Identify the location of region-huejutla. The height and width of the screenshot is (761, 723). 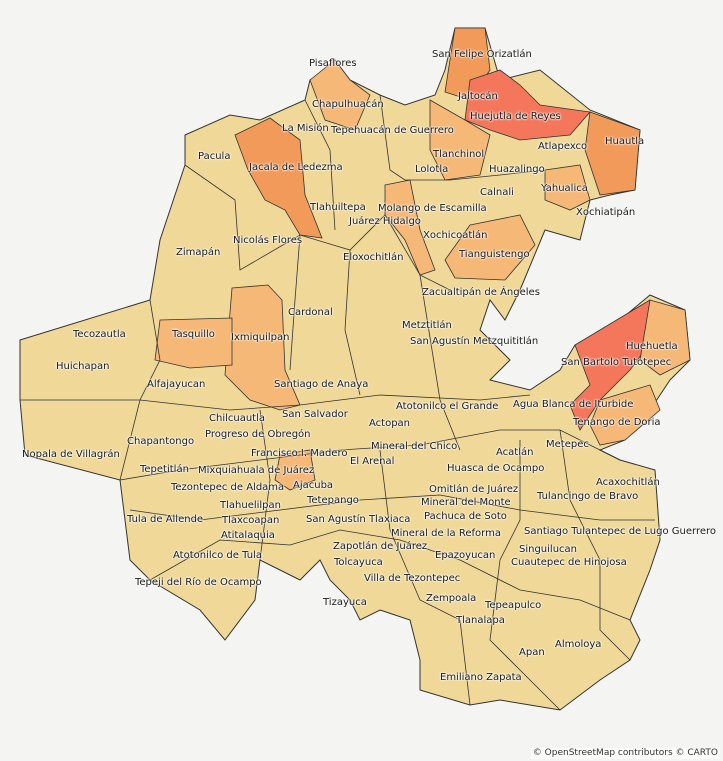
(527, 105).